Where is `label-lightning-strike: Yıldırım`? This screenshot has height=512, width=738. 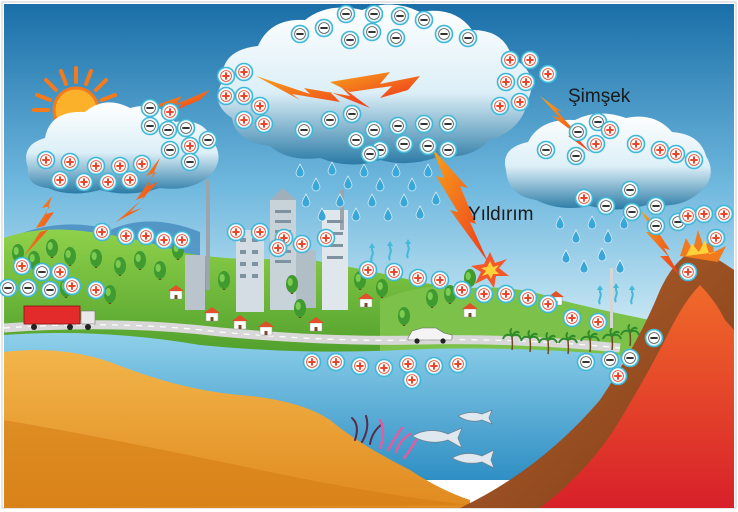 label-lightning-strike: Yıldırım is located at coordinates (501, 214).